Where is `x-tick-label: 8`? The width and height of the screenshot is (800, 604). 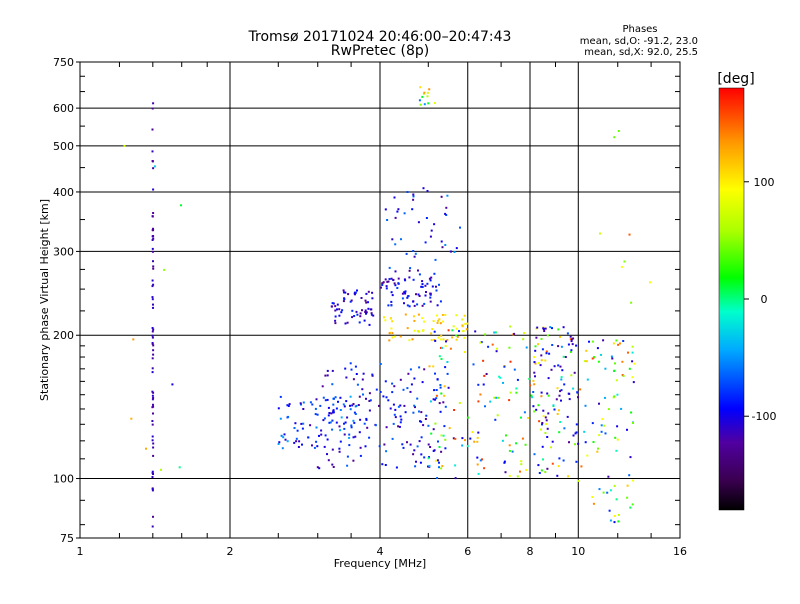 x-tick-label: 8 is located at coordinates (530, 551).